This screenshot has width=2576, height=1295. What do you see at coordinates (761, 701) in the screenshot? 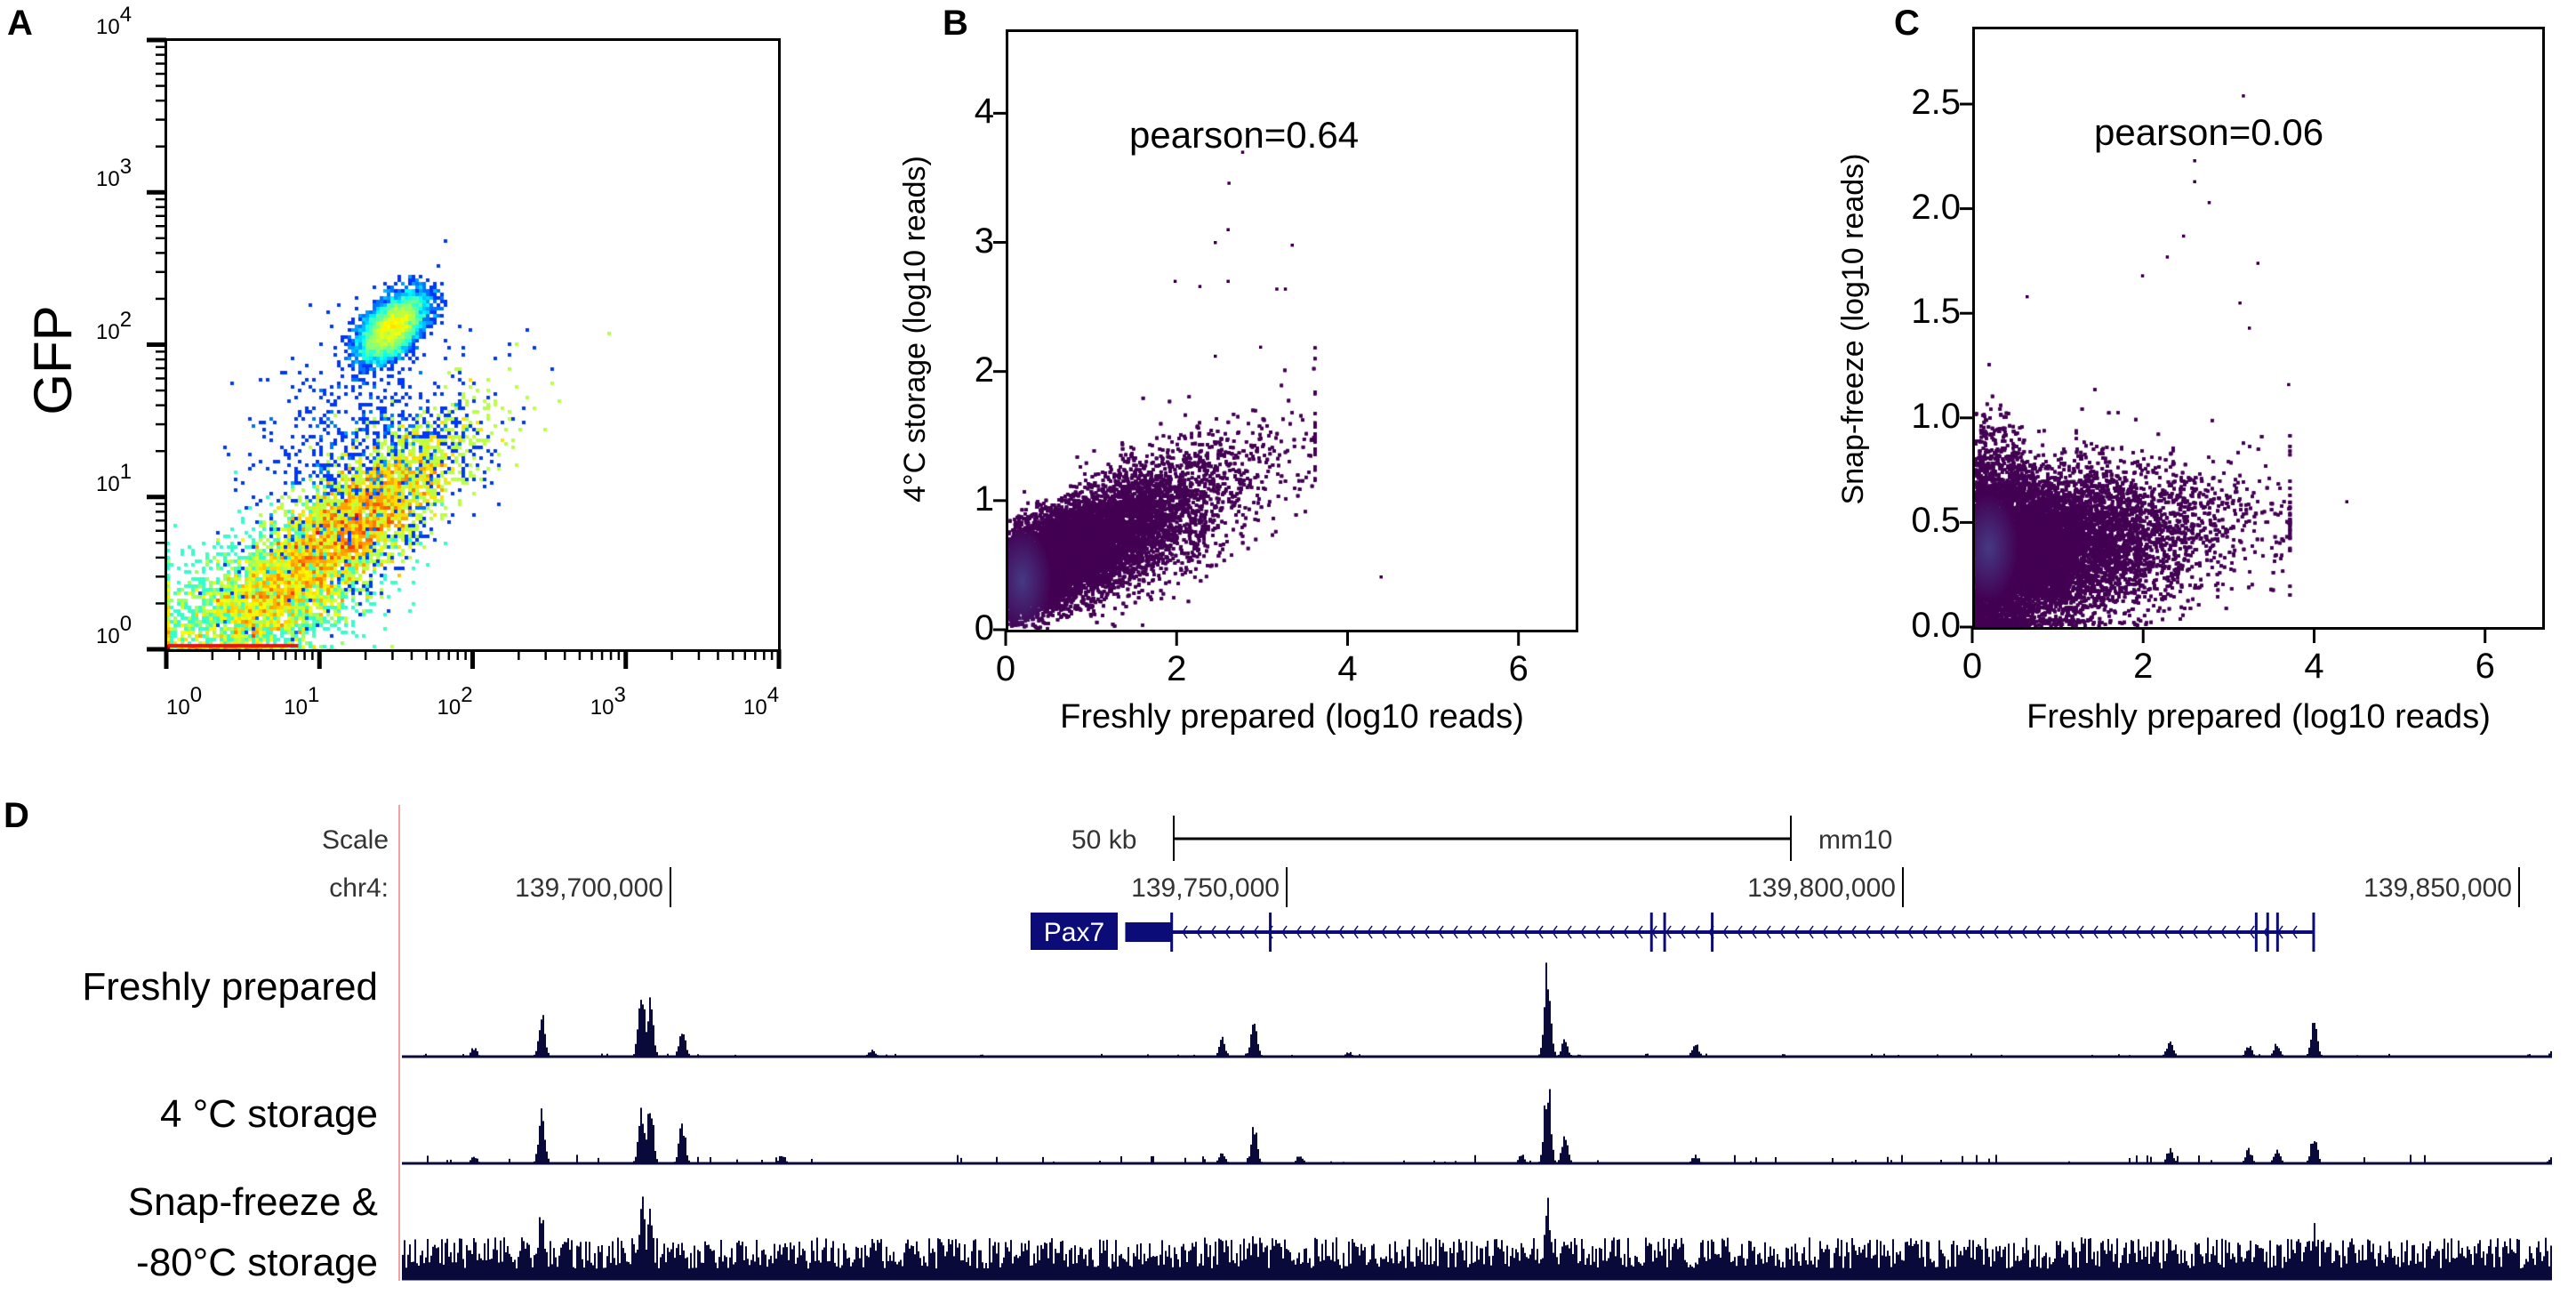
I see `x-tick-label-a: 10⁴` at bounding box center [761, 701].